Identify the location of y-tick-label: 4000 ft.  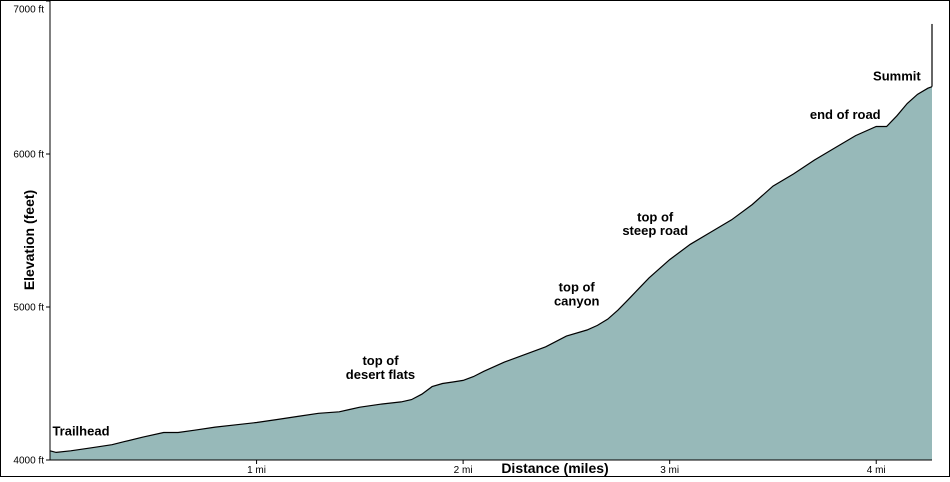
(28, 461).